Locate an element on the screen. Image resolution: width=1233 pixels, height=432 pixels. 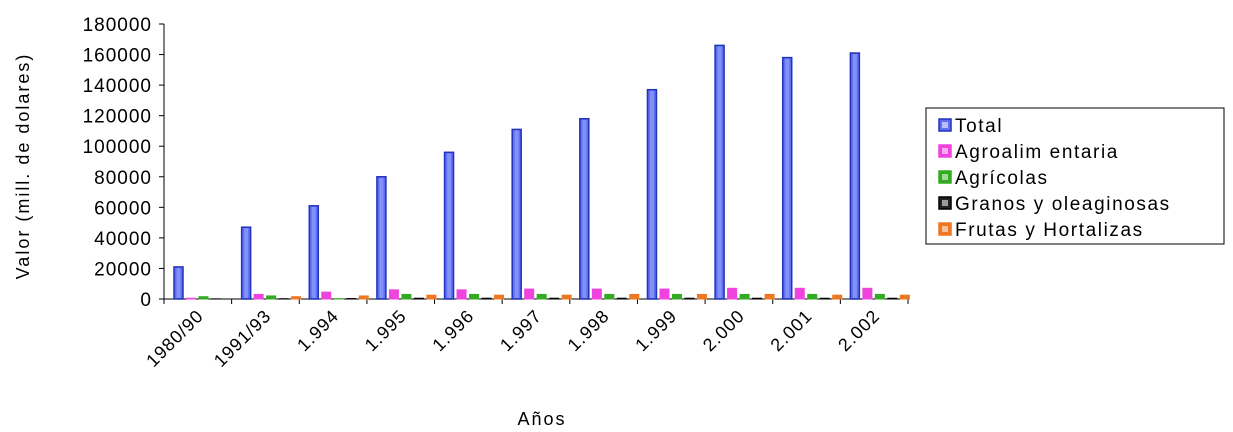
y-tick-label: 0 is located at coordinates (146, 300).